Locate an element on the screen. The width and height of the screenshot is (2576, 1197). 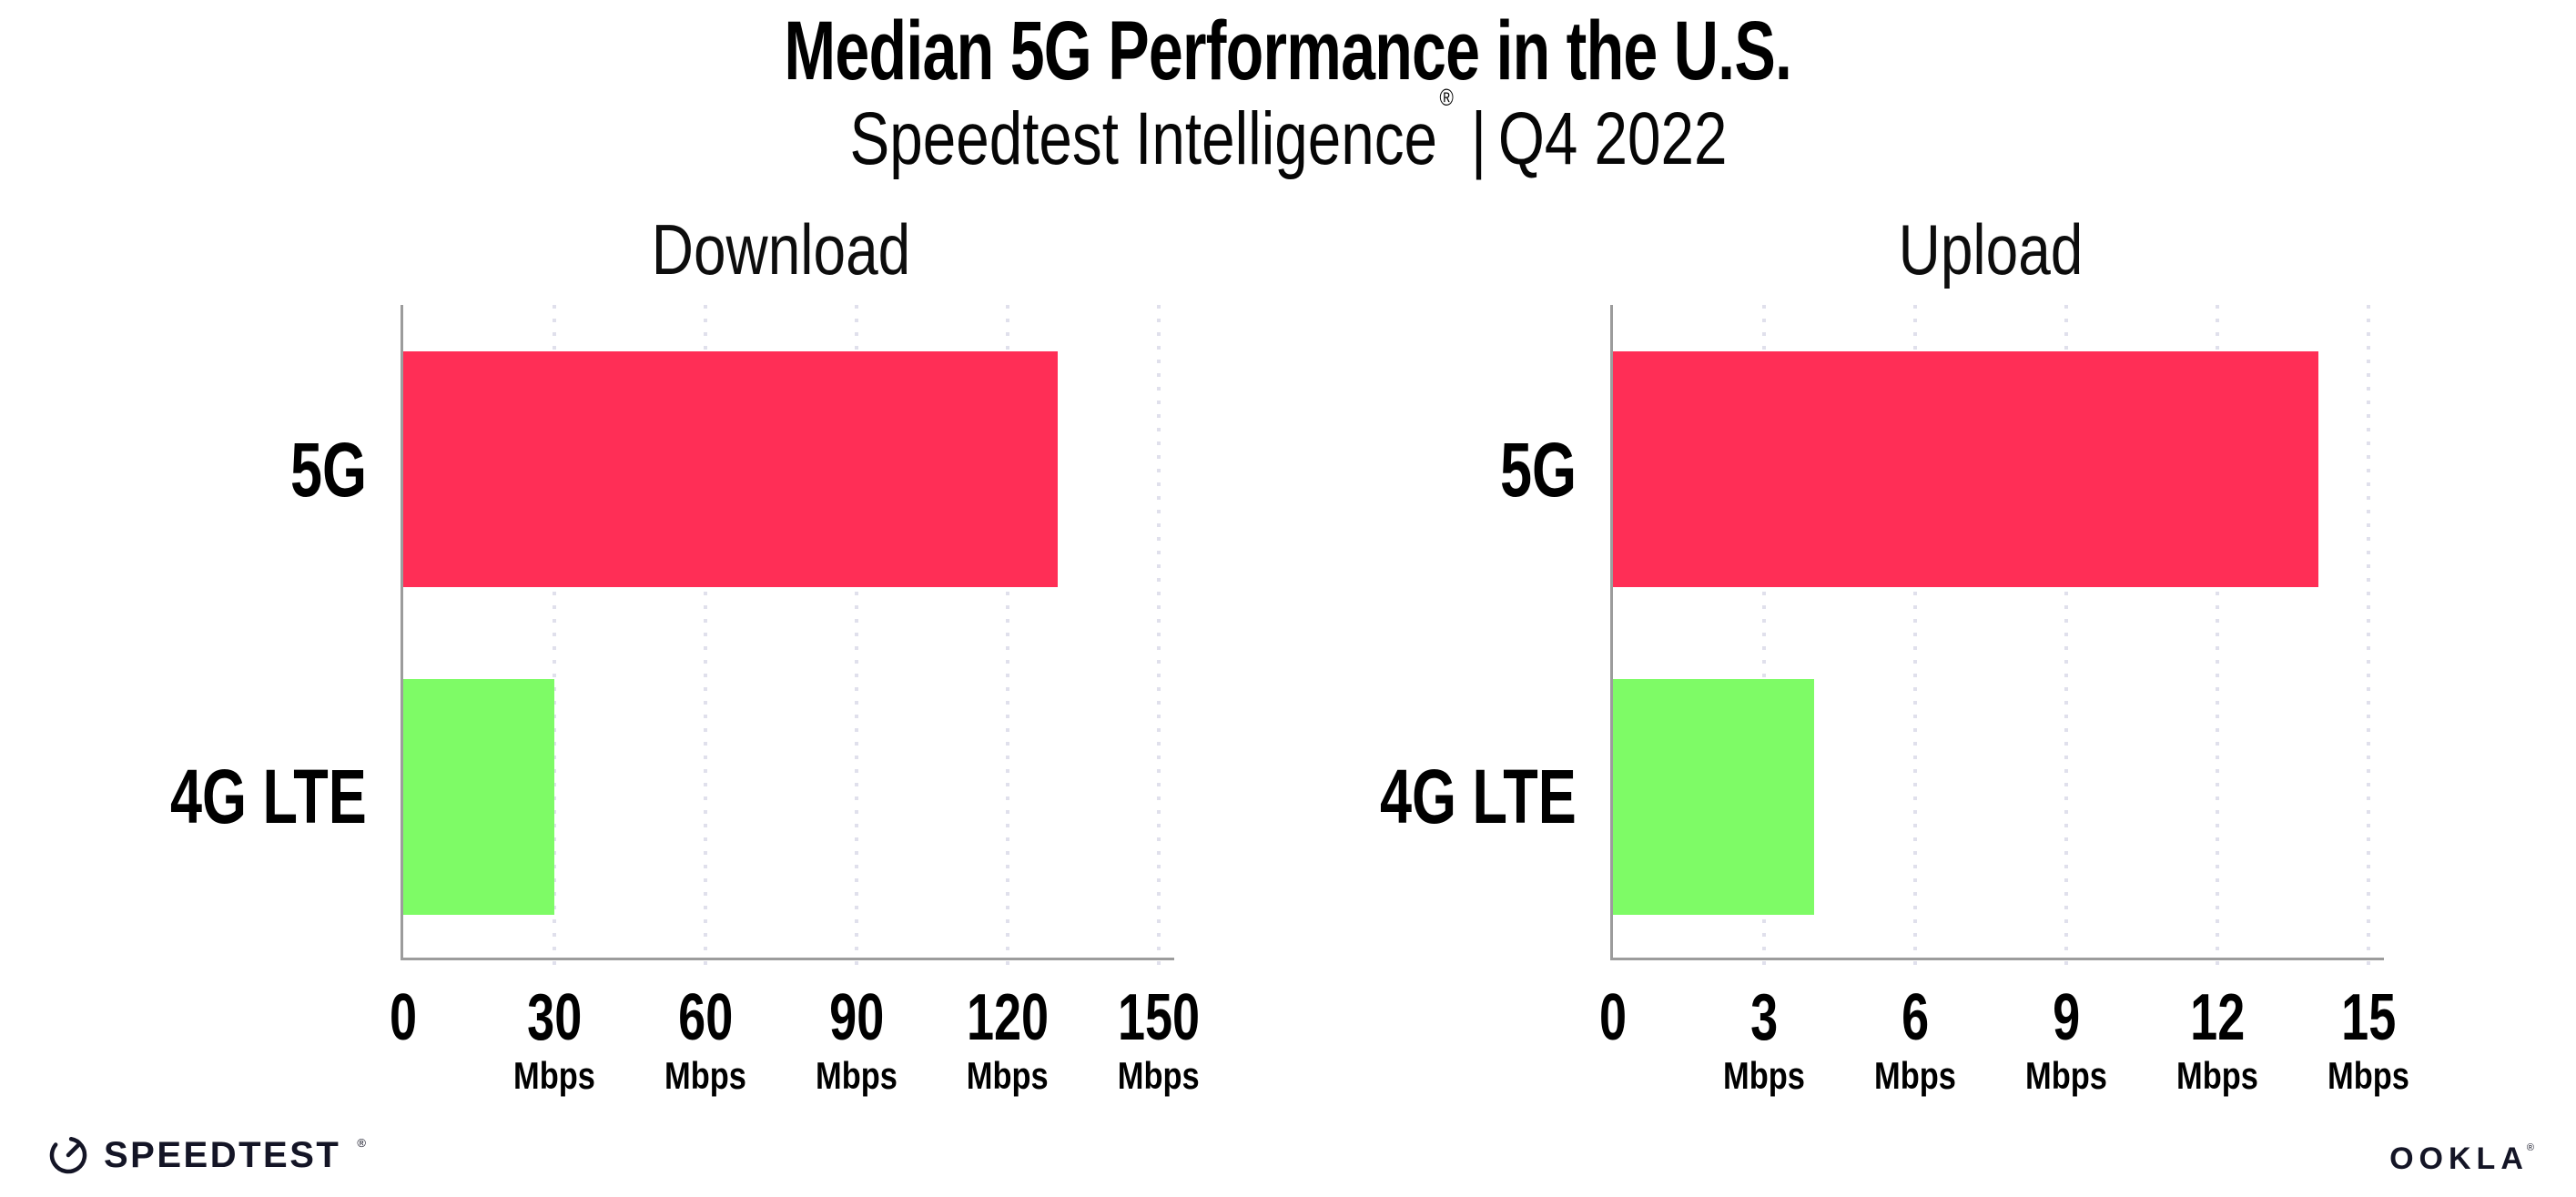
x-tick-value: 150 is located at coordinates (1158, 1018).